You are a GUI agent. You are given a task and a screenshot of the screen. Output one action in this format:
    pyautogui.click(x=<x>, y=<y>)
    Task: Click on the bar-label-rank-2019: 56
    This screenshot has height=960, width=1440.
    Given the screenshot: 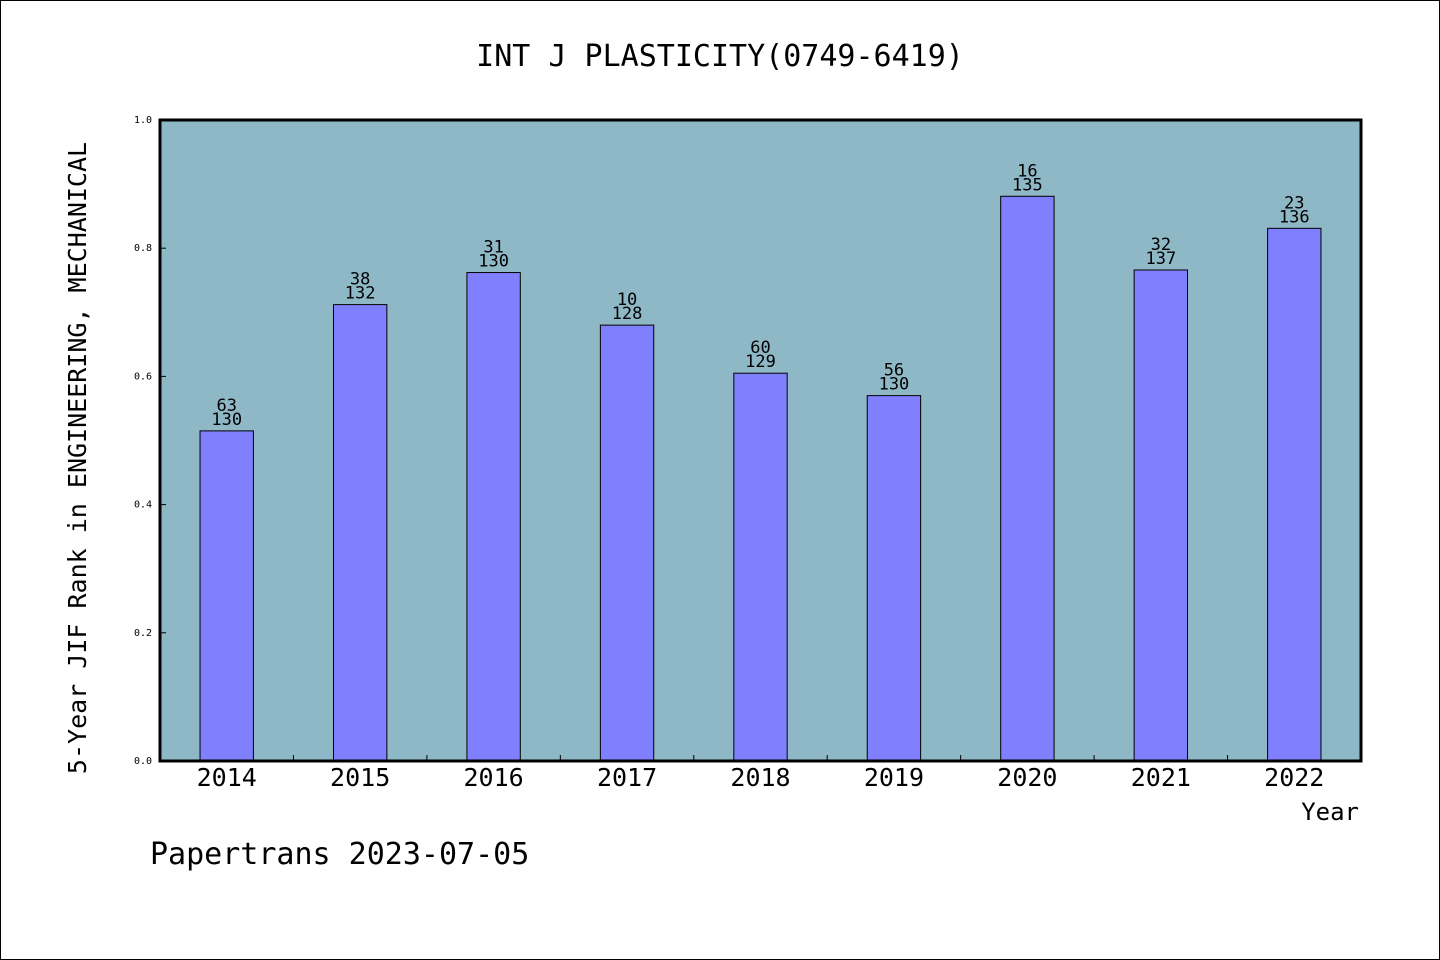 What is the action you would take?
    pyautogui.click(x=894, y=371)
    